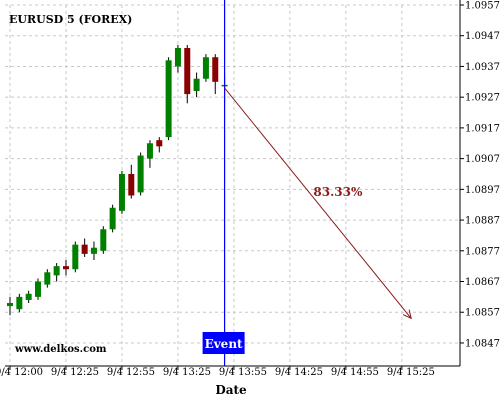  I want to click on event-label: Event, so click(224, 344).